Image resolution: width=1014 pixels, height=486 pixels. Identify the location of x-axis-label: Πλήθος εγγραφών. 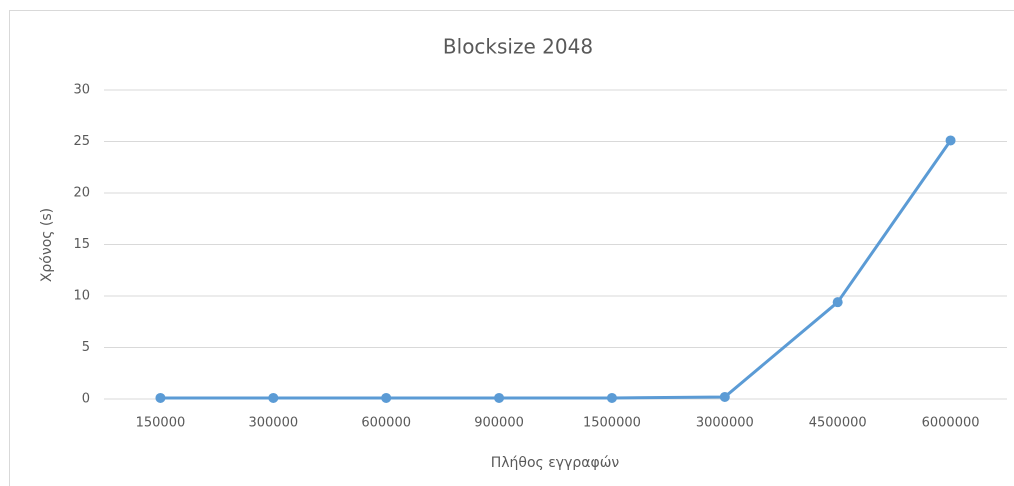
(555, 463).